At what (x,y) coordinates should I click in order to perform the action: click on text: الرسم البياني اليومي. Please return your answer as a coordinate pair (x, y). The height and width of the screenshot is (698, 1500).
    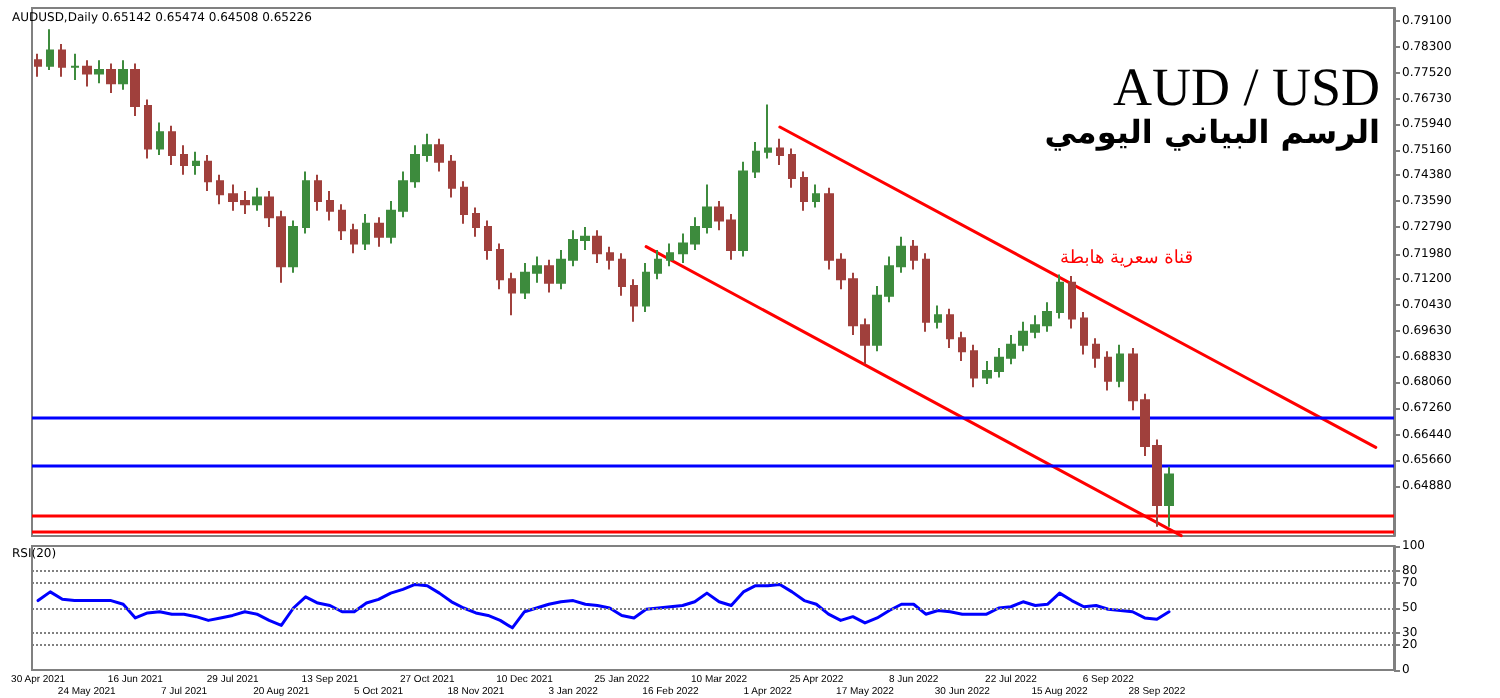
    Looking at the image, I should click on (1212, 132).